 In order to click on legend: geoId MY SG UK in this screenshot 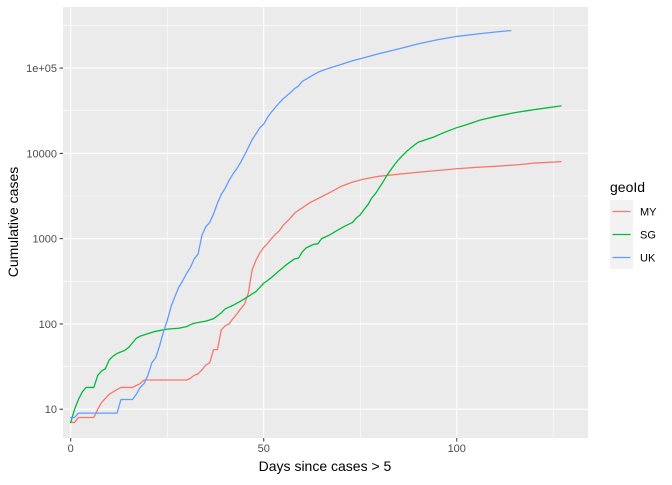, I will do `click(633, 224)`.